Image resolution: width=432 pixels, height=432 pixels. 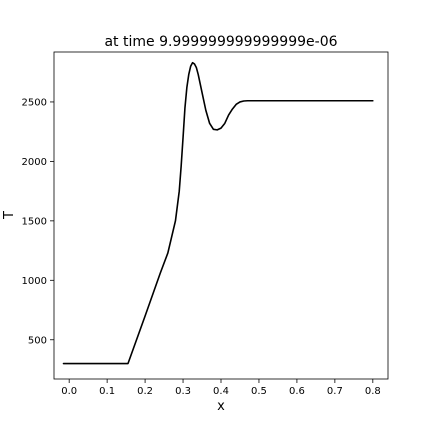 What do you see at coordinates (69, 391) in the screenshot?
I see `x-tick-label: 0.0` at bounding box center [69, 391].